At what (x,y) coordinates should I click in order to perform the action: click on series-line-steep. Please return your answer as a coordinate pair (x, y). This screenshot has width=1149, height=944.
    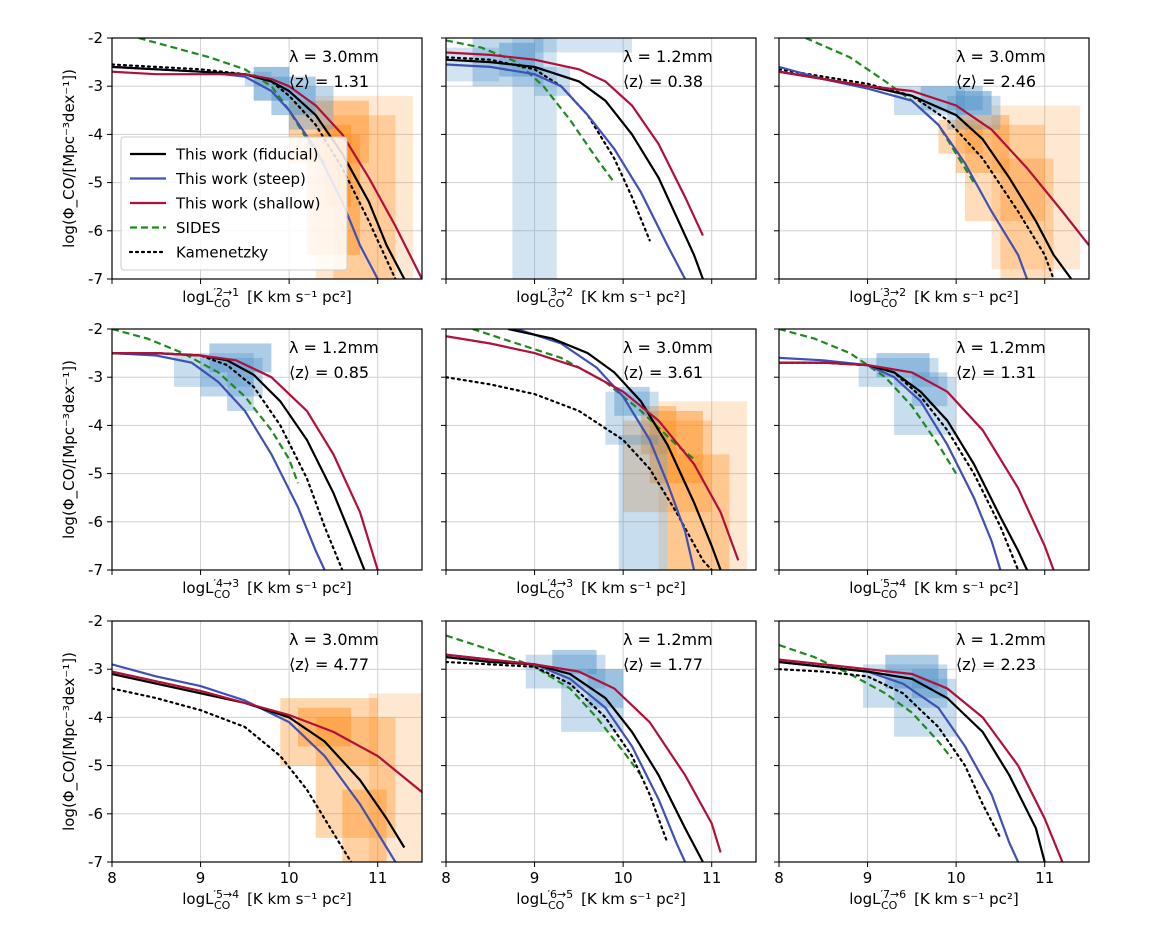
    Looking at the image, I should click on (254, 762).